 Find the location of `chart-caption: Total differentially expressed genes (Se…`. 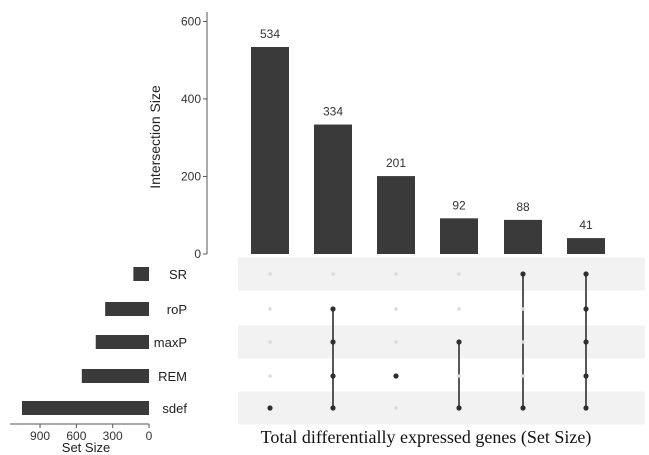

chart-caption: Total differentially expressed genes (Se… is located at coordinates (426, 437).